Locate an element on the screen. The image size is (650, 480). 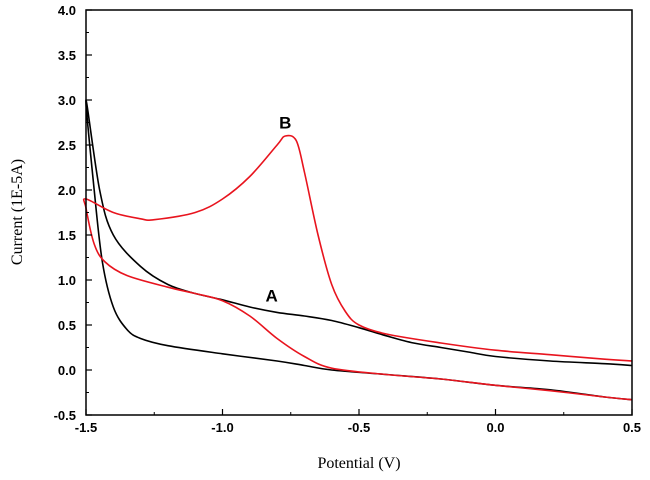
y-tick-label: -0.5 is located at coordinates (65, 415).